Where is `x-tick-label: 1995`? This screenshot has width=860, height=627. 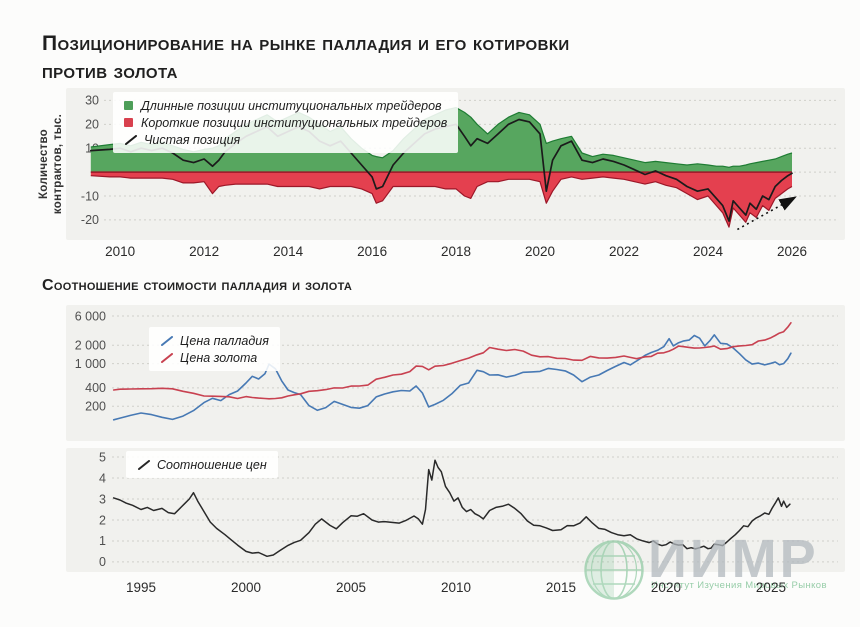
x-tick-label: 1995 is located at coordinates (140, 587).